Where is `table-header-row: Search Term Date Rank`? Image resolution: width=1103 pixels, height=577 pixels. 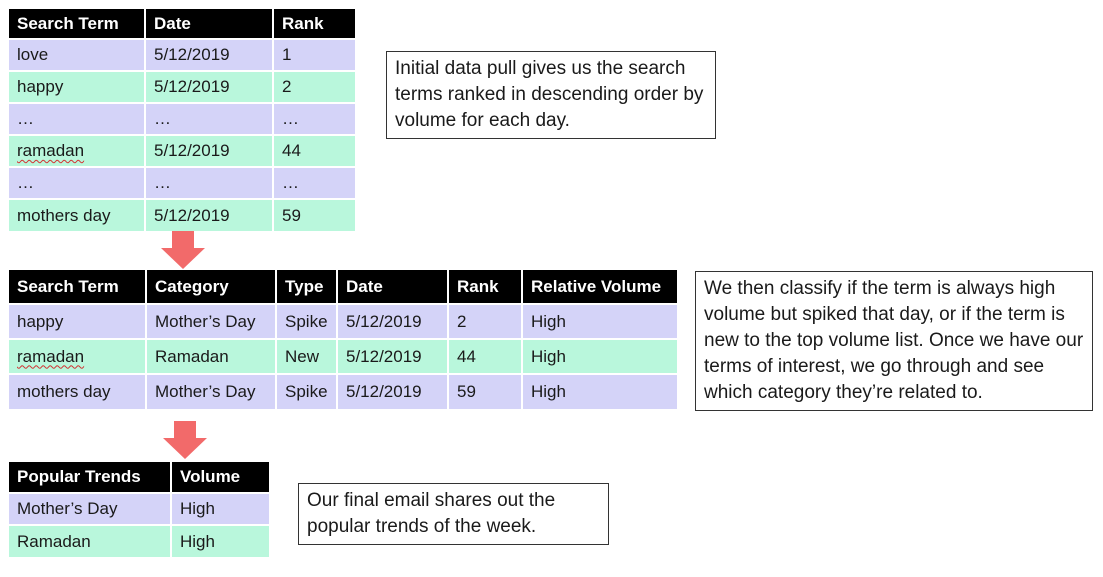 table-header-row: Search Term Date Rank is located at coordinates (182, 24).